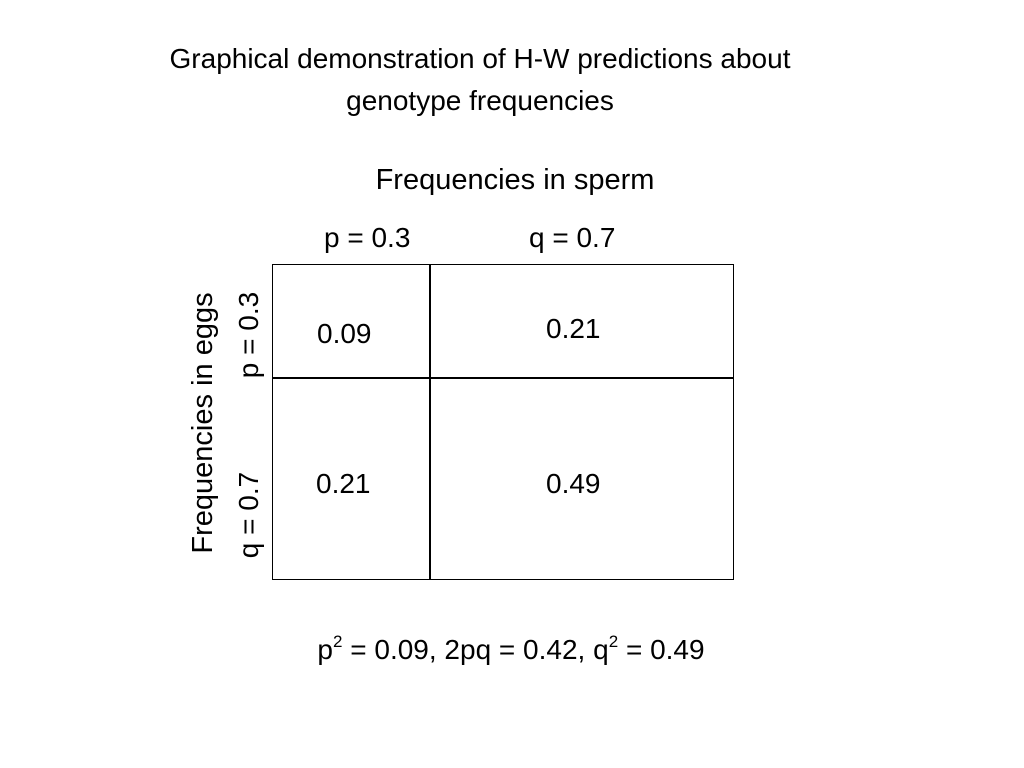 This screenshot has height=768, width=1024. Describe the element at coordinates (248, 335) in the screenshot. I see `row-label-p: p = 0.3` at that location.